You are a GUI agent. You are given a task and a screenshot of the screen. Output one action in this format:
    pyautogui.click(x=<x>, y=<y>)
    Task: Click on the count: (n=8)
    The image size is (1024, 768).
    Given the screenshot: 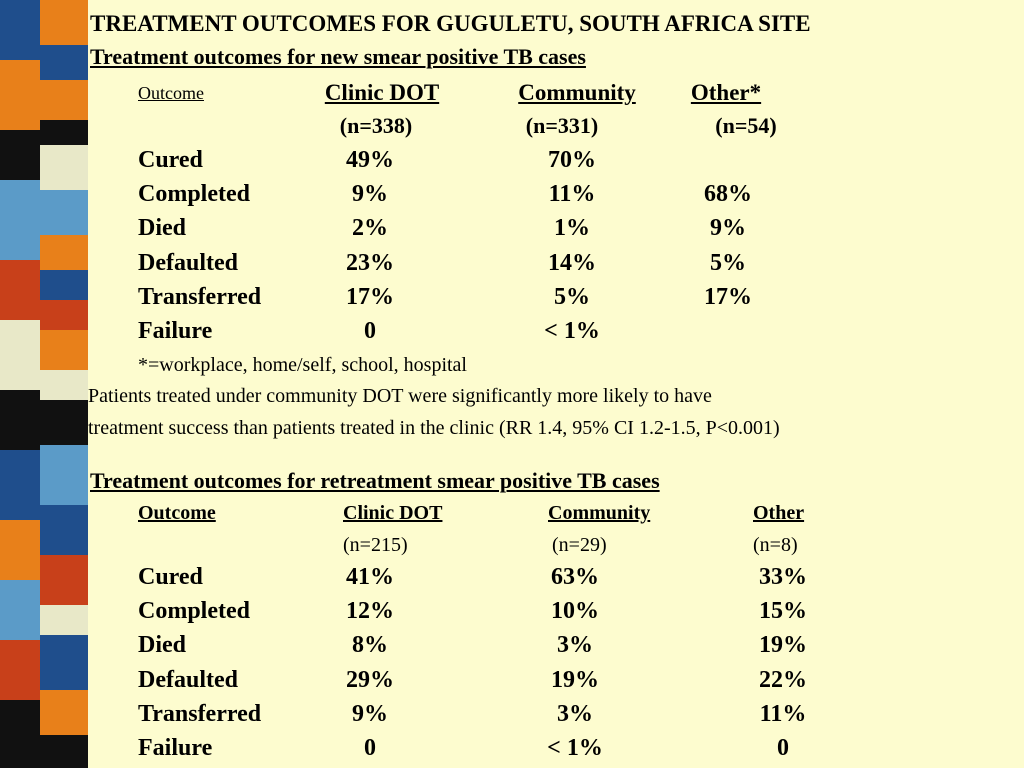 What is the action you would take?
    pyautogui.click(x=775, y=545)
    